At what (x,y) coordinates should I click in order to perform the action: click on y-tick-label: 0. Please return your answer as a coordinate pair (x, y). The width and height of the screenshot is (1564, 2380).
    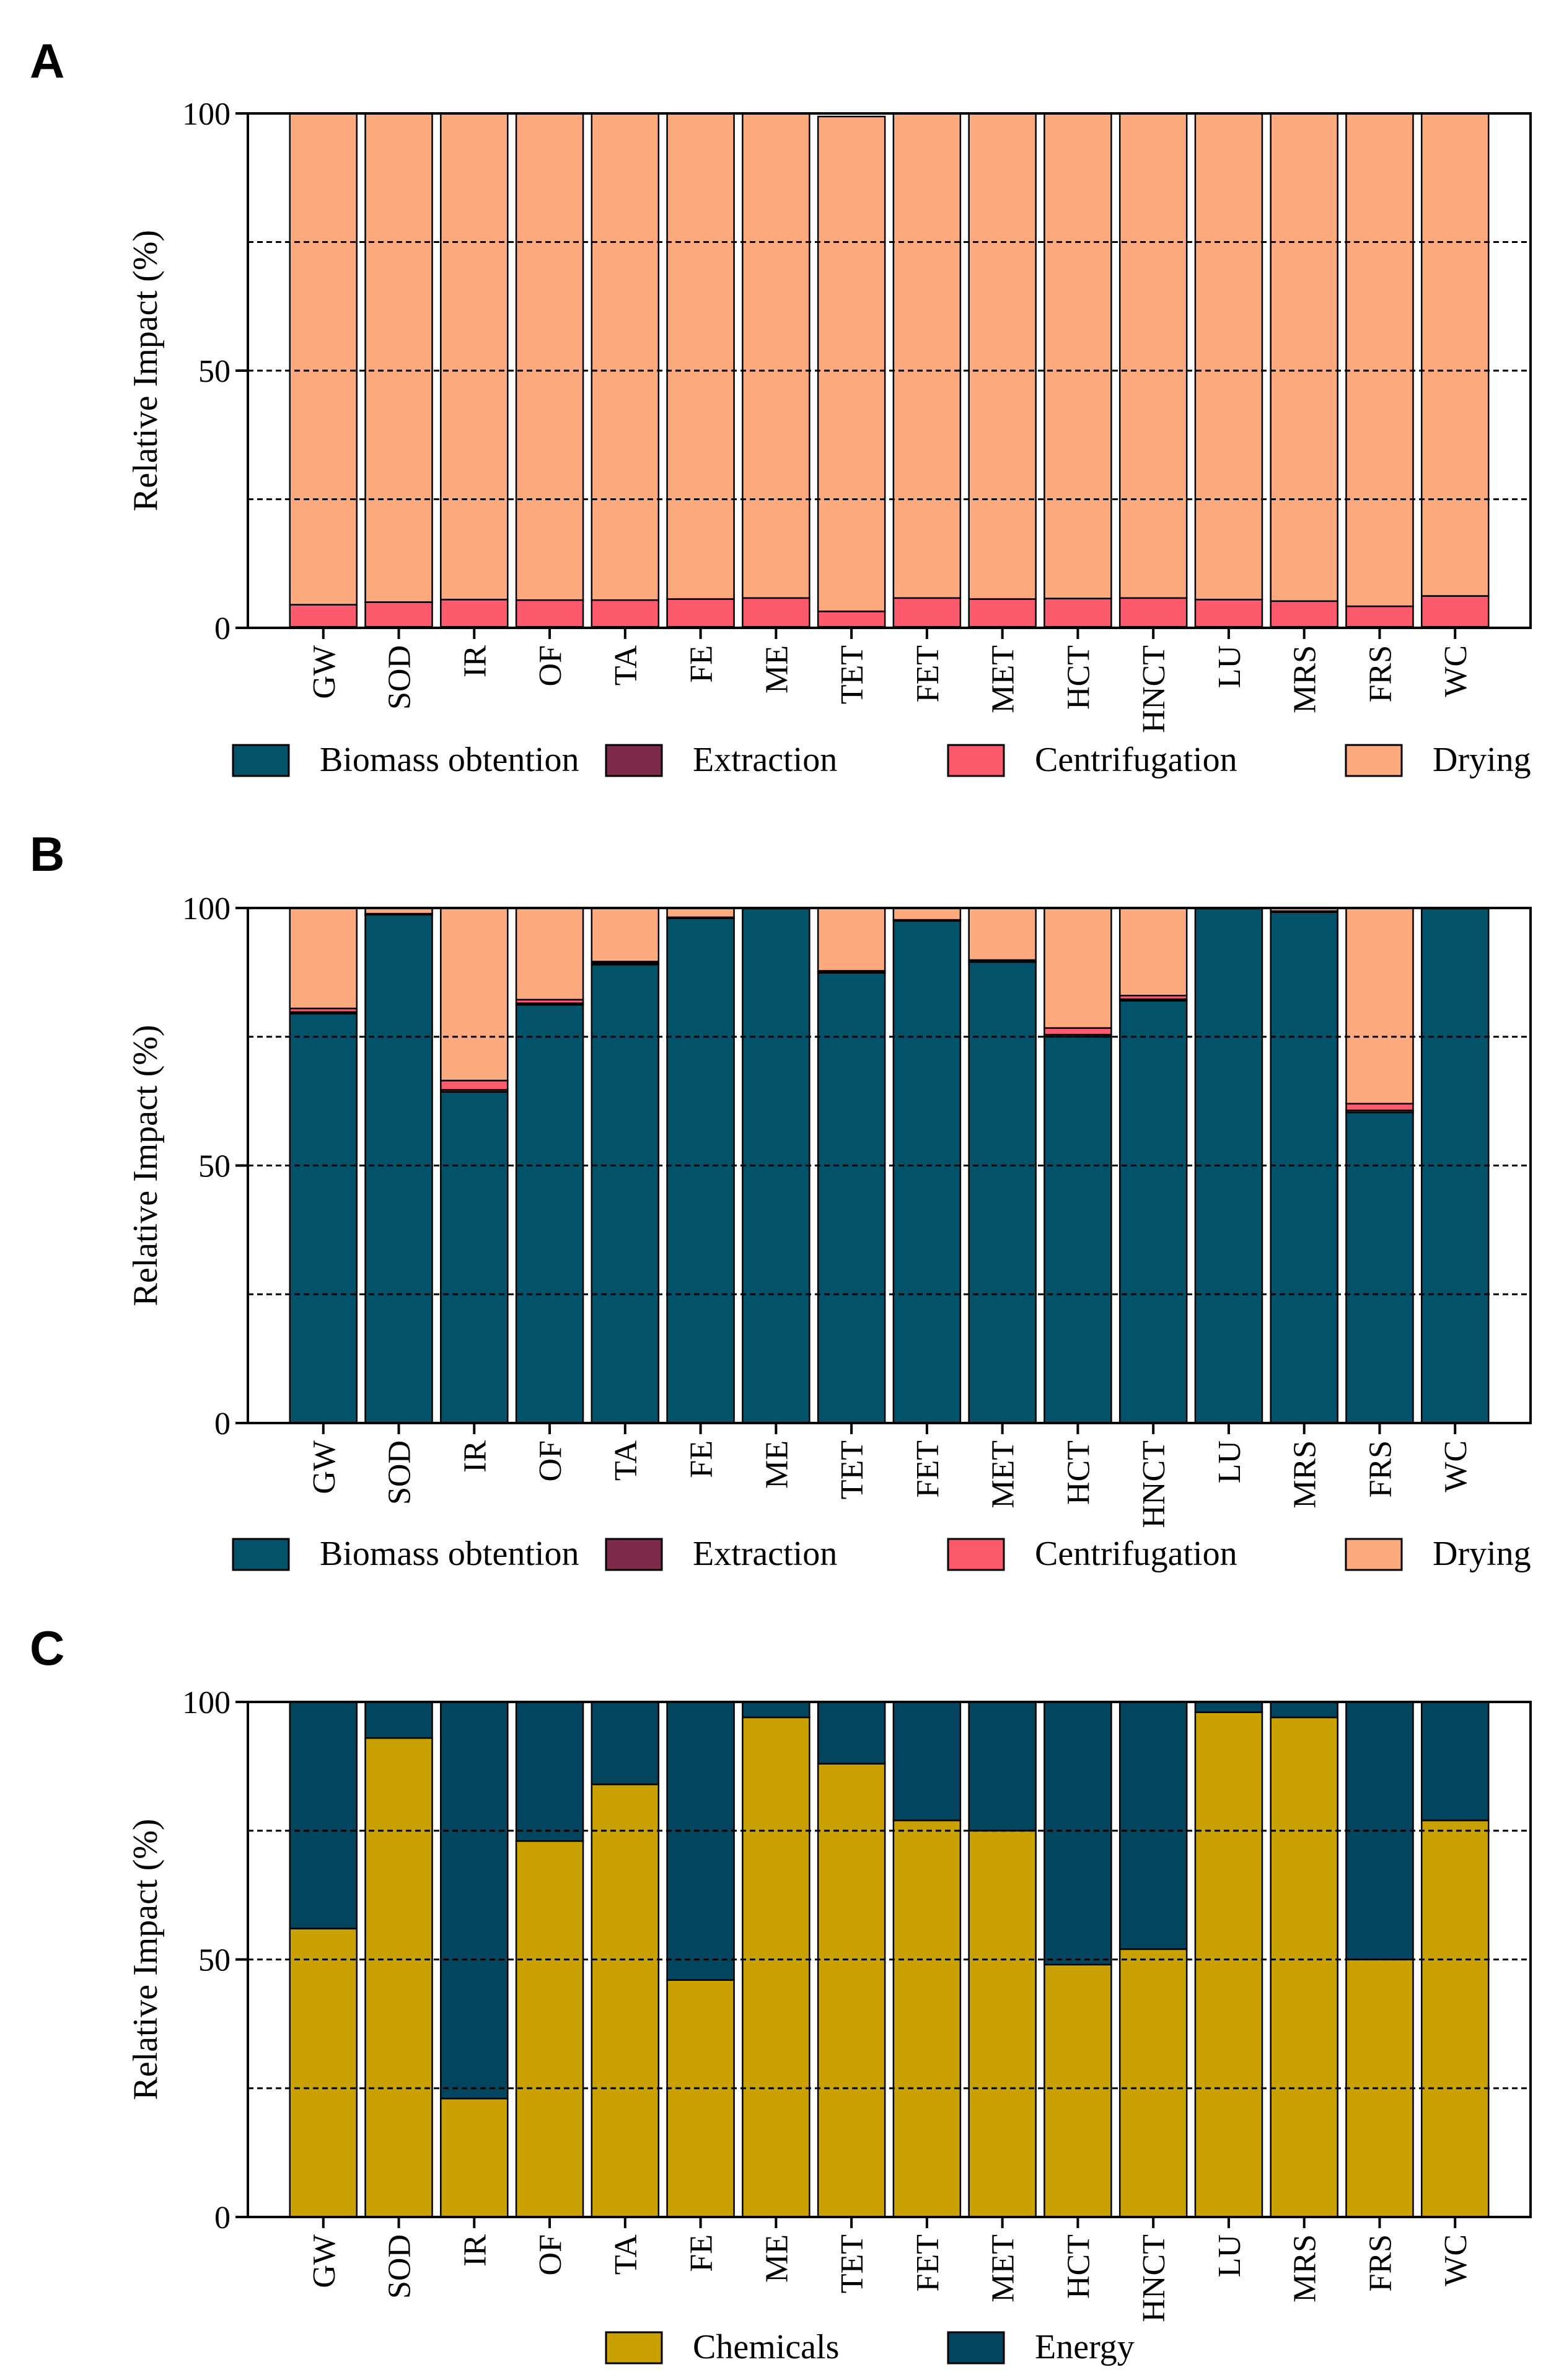
    Looking at the image, I should click on (222, 2218).